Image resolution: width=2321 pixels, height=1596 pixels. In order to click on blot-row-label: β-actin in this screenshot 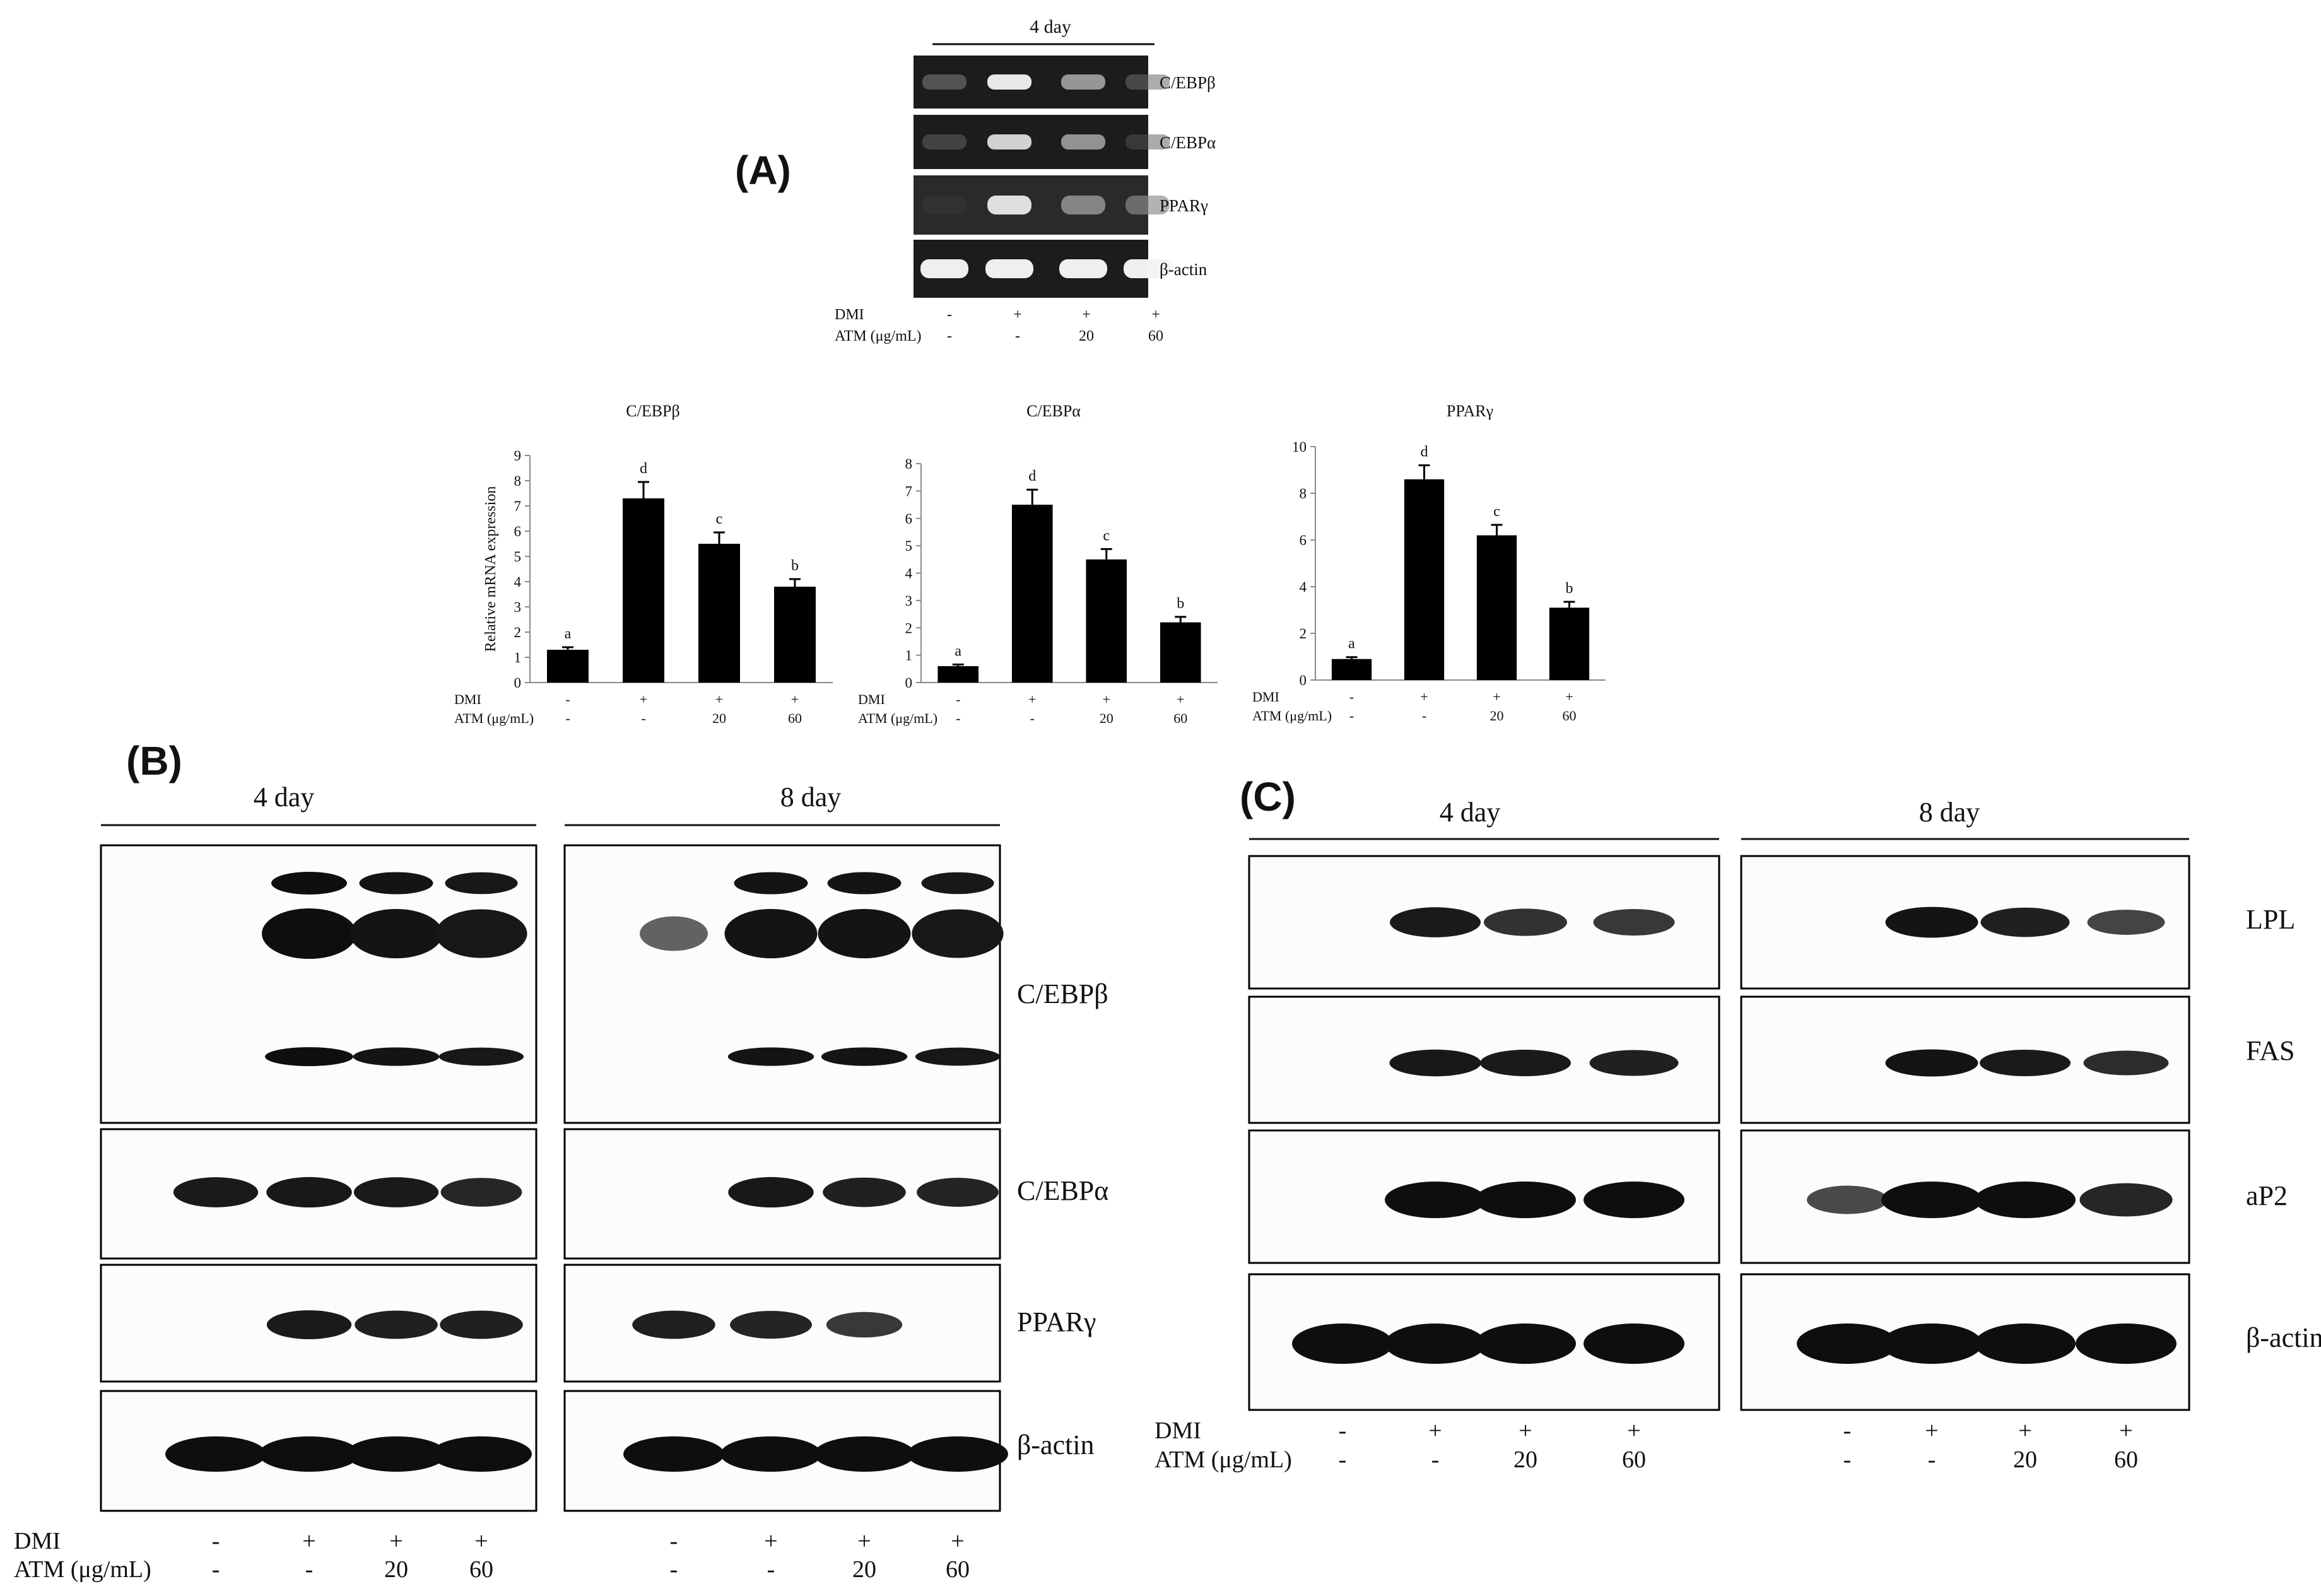, I will do `click(2283, 1337)`.